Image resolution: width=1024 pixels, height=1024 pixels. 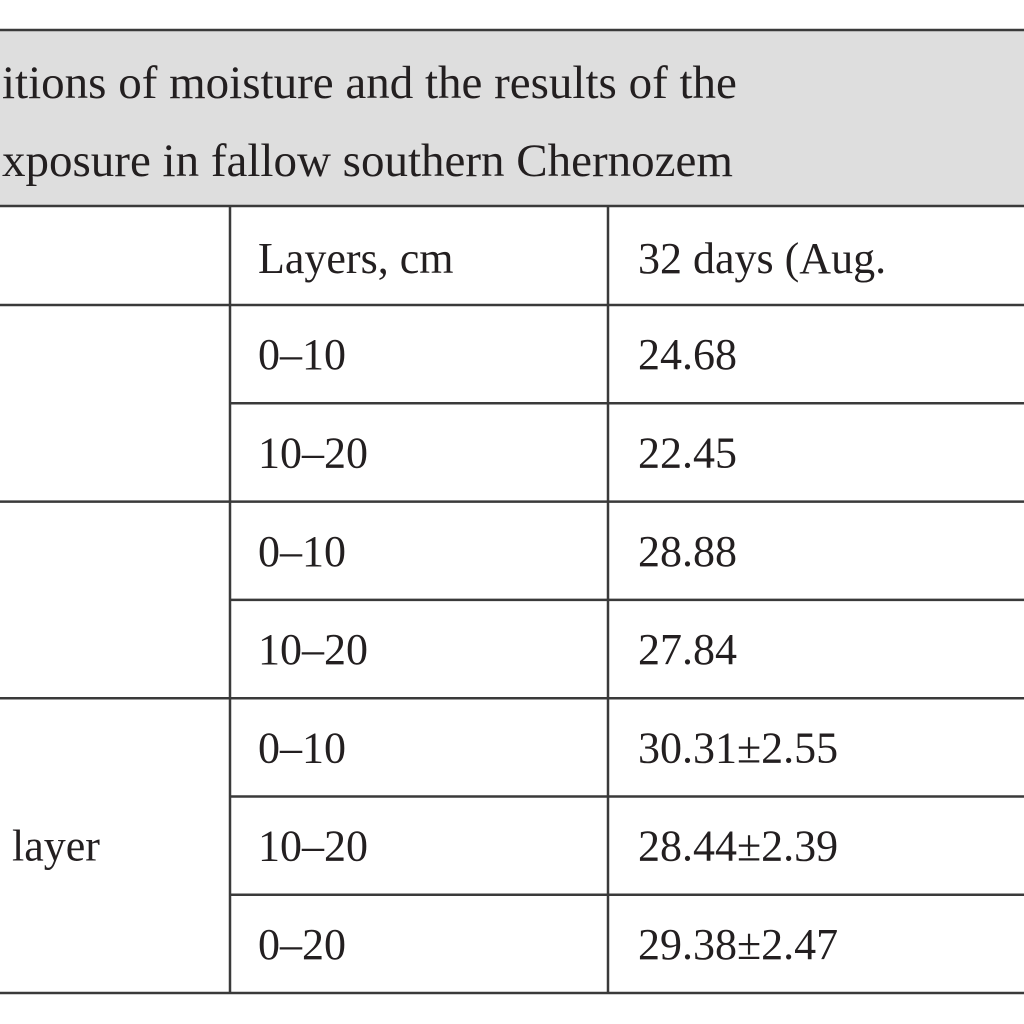 What do you see at coordinates (762, 258) in the screenshot?
I see `column-header: 32 days (Aug.` at bounding box center [762, 258].